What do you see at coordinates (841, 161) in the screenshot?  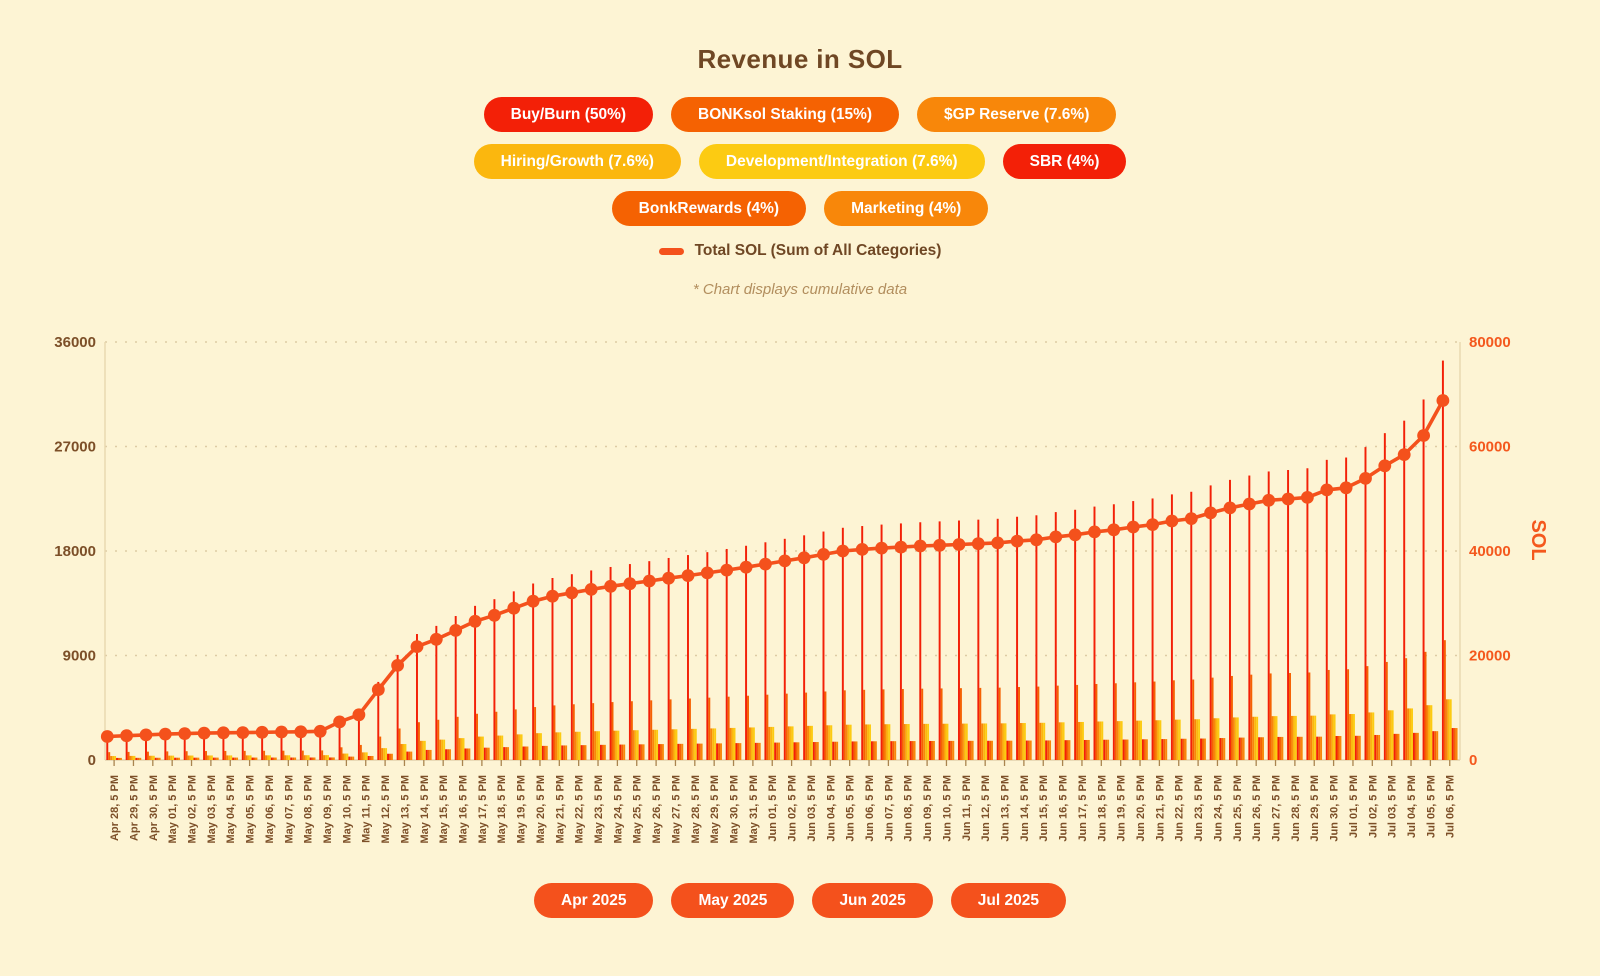 I see `legend-pill-development-integration-7-6: Development/Integration (7.6%)` at bounding box center [841, 161].